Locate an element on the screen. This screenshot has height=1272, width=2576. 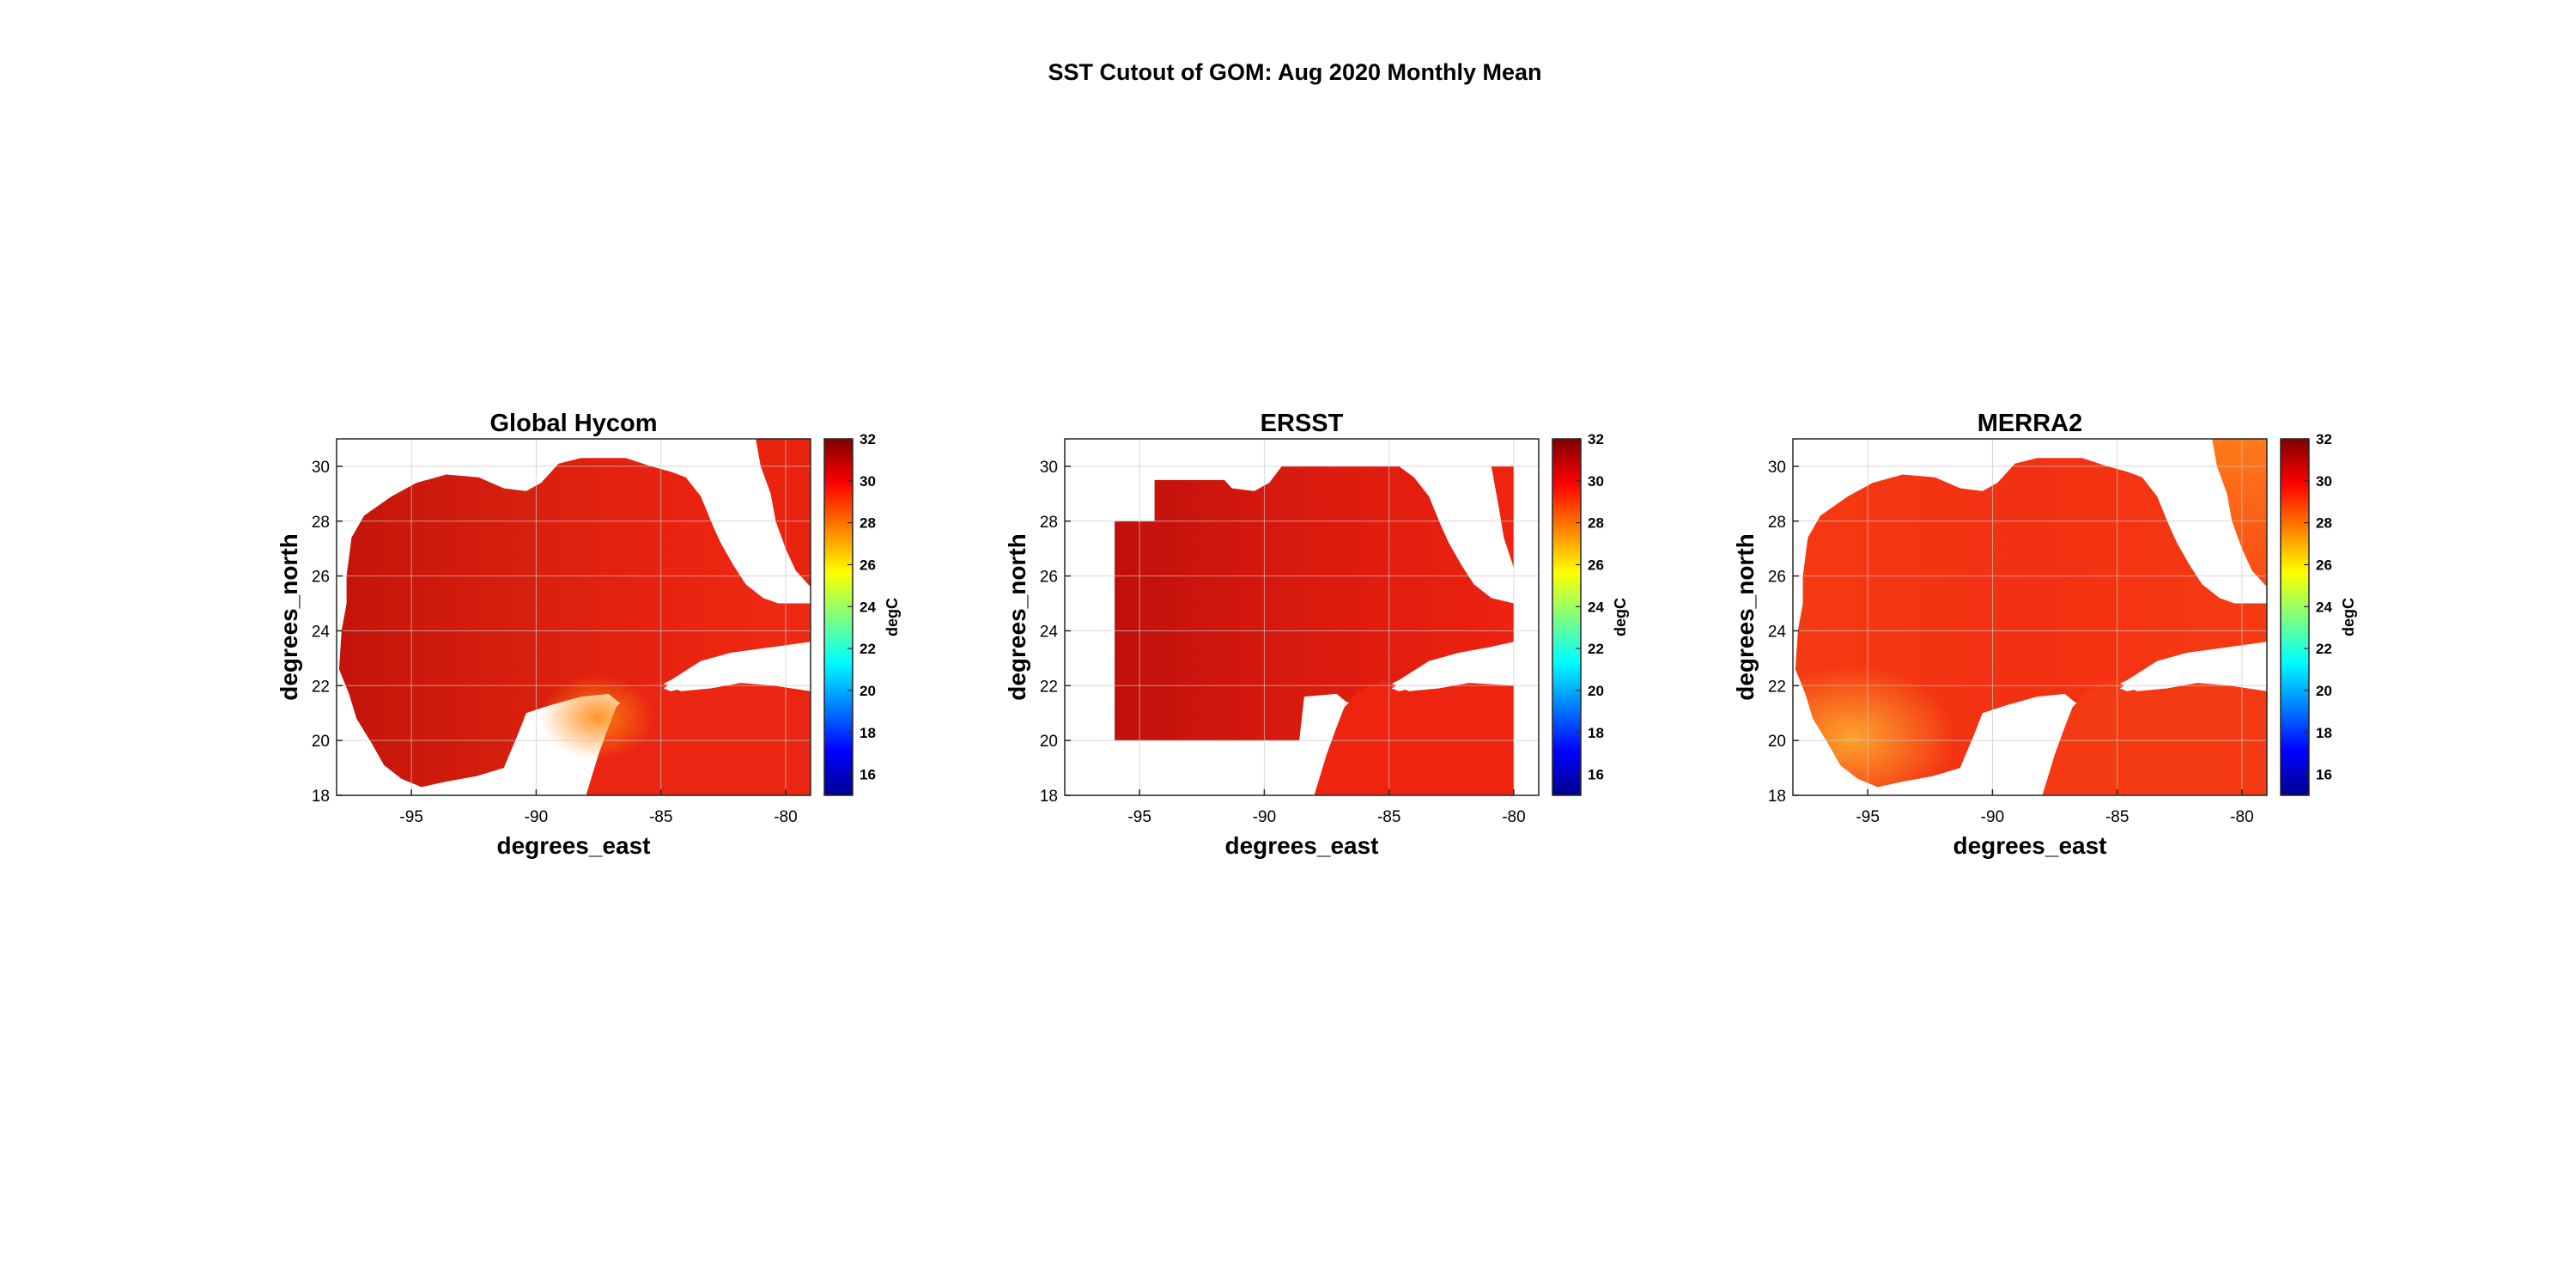
sst-cool-coast-yucatan is located at coordinates (2031, 623).